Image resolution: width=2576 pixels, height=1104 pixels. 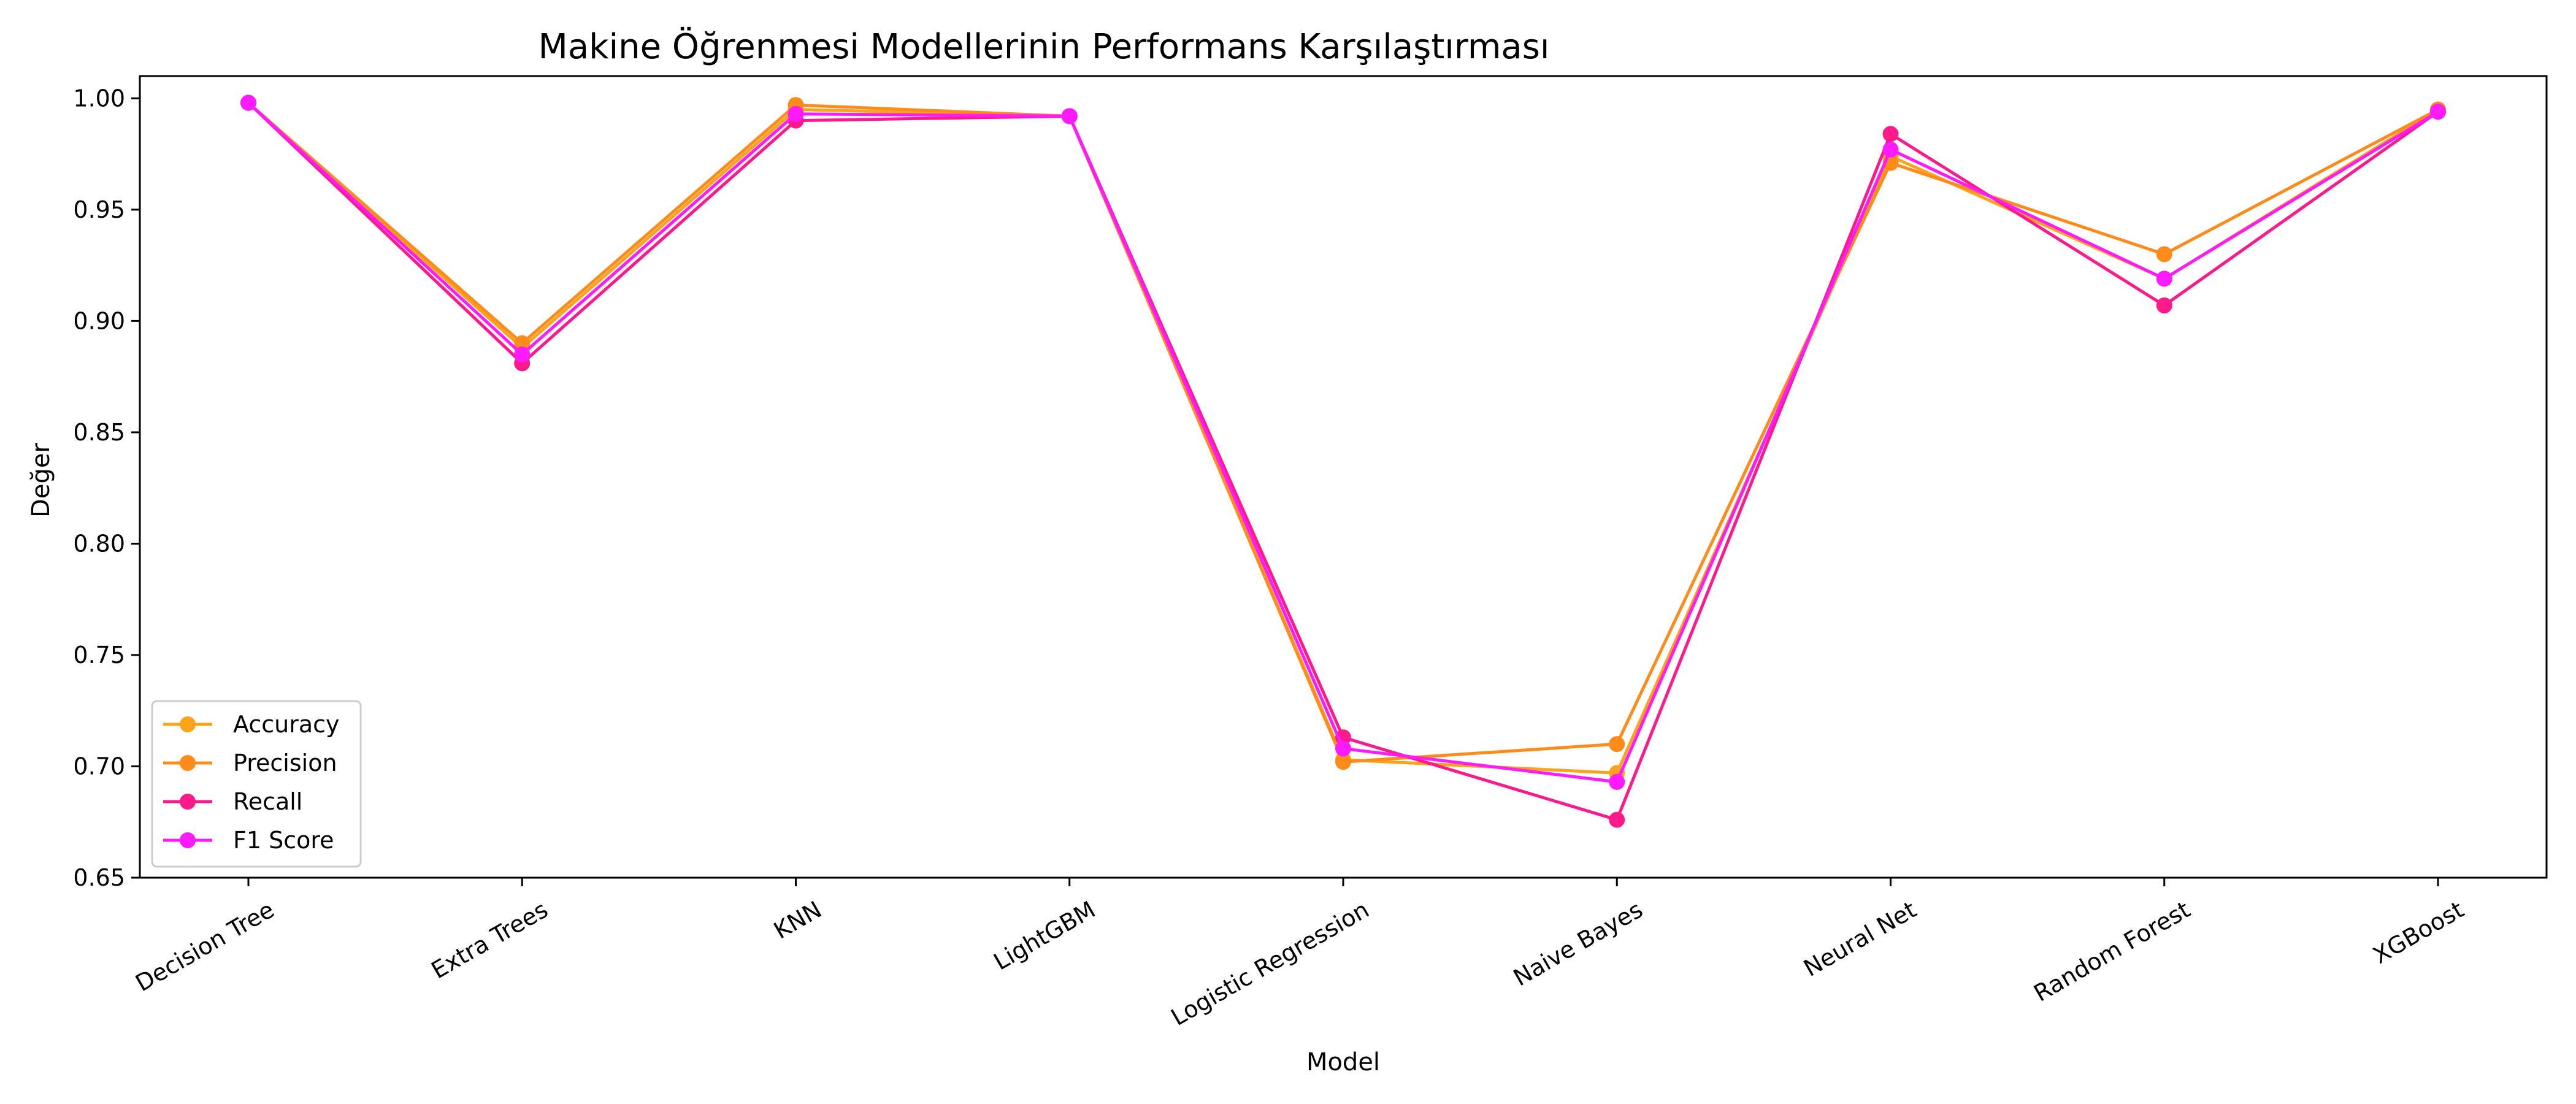 I want to click on x-tick-label: Neural Net, so click(x=1860, y=939).